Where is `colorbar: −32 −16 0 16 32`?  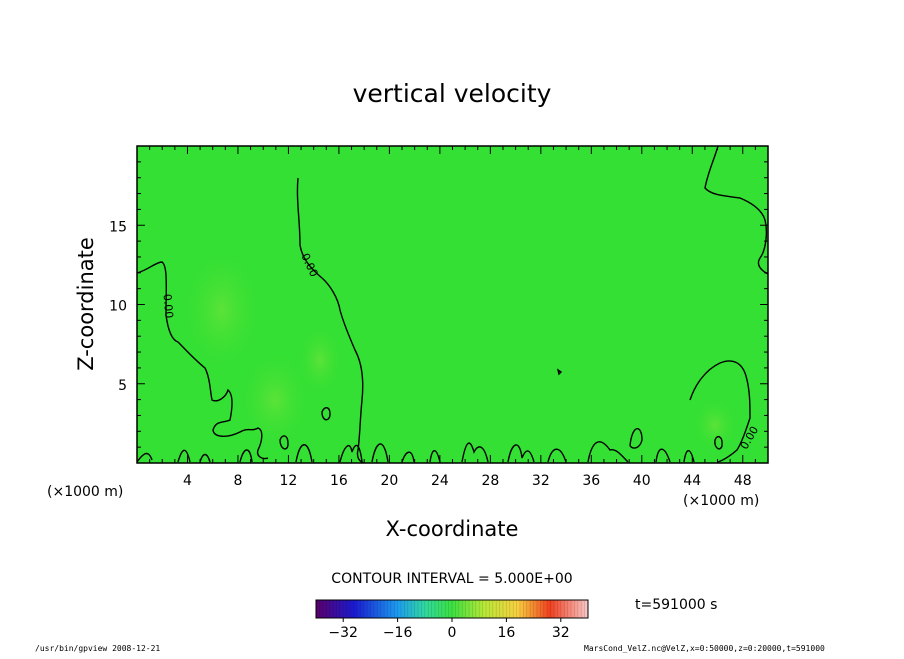
colorbar: −32 −16 0 16 32 is located at coordinates (452, 620).